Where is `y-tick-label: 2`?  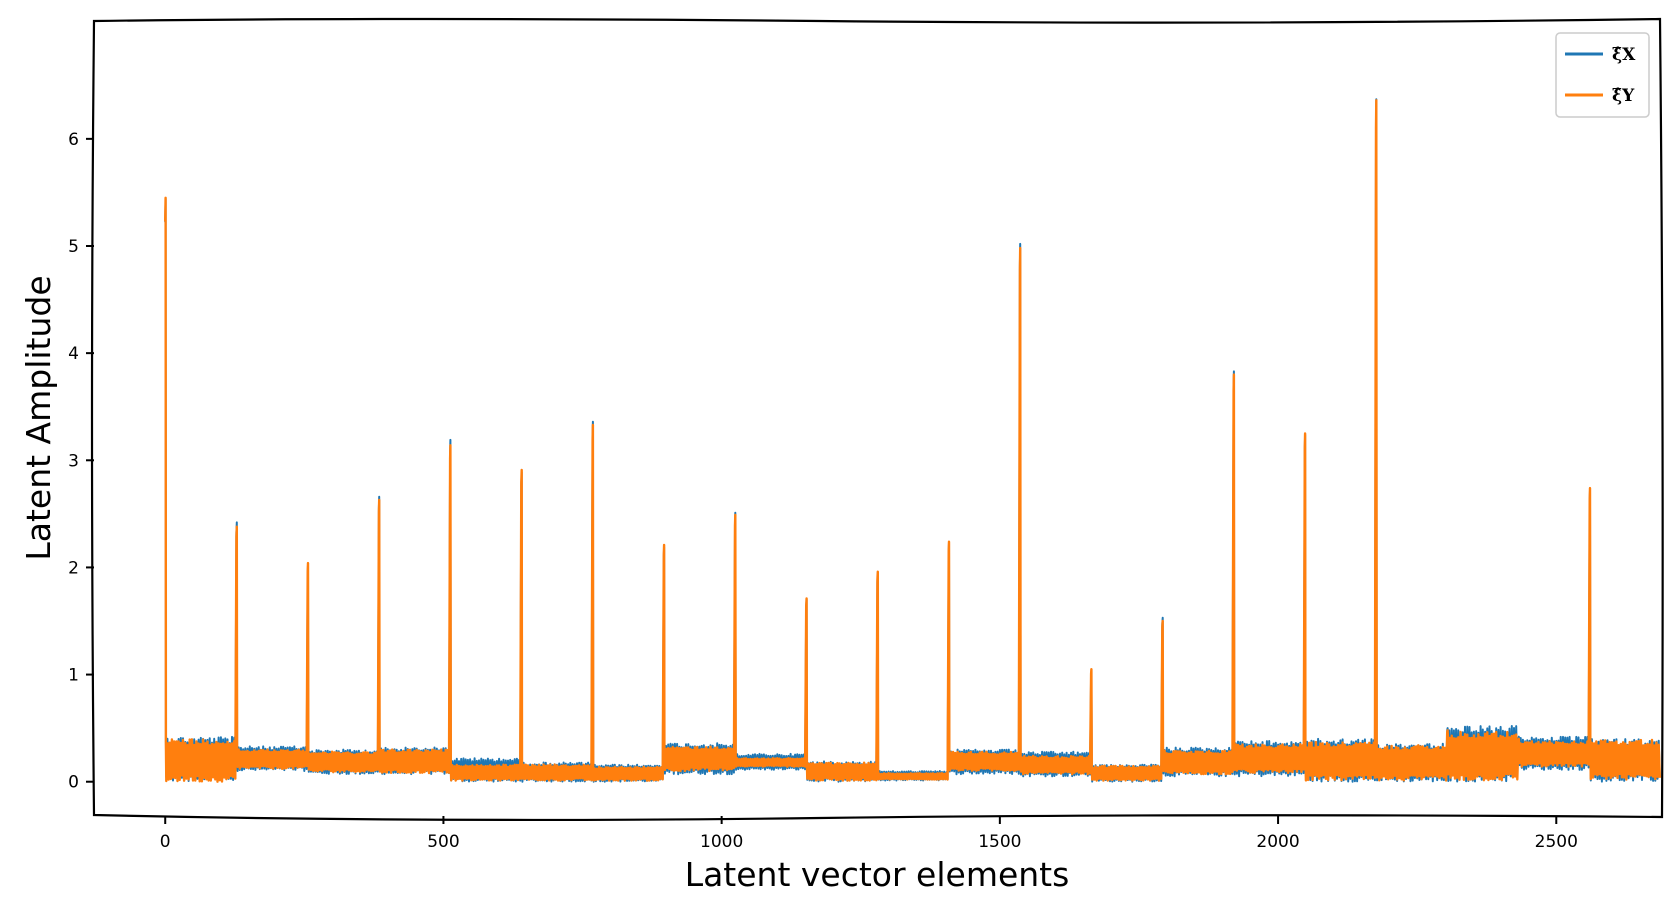 y-tick-label: 2 is located at coordinates (73, 568).